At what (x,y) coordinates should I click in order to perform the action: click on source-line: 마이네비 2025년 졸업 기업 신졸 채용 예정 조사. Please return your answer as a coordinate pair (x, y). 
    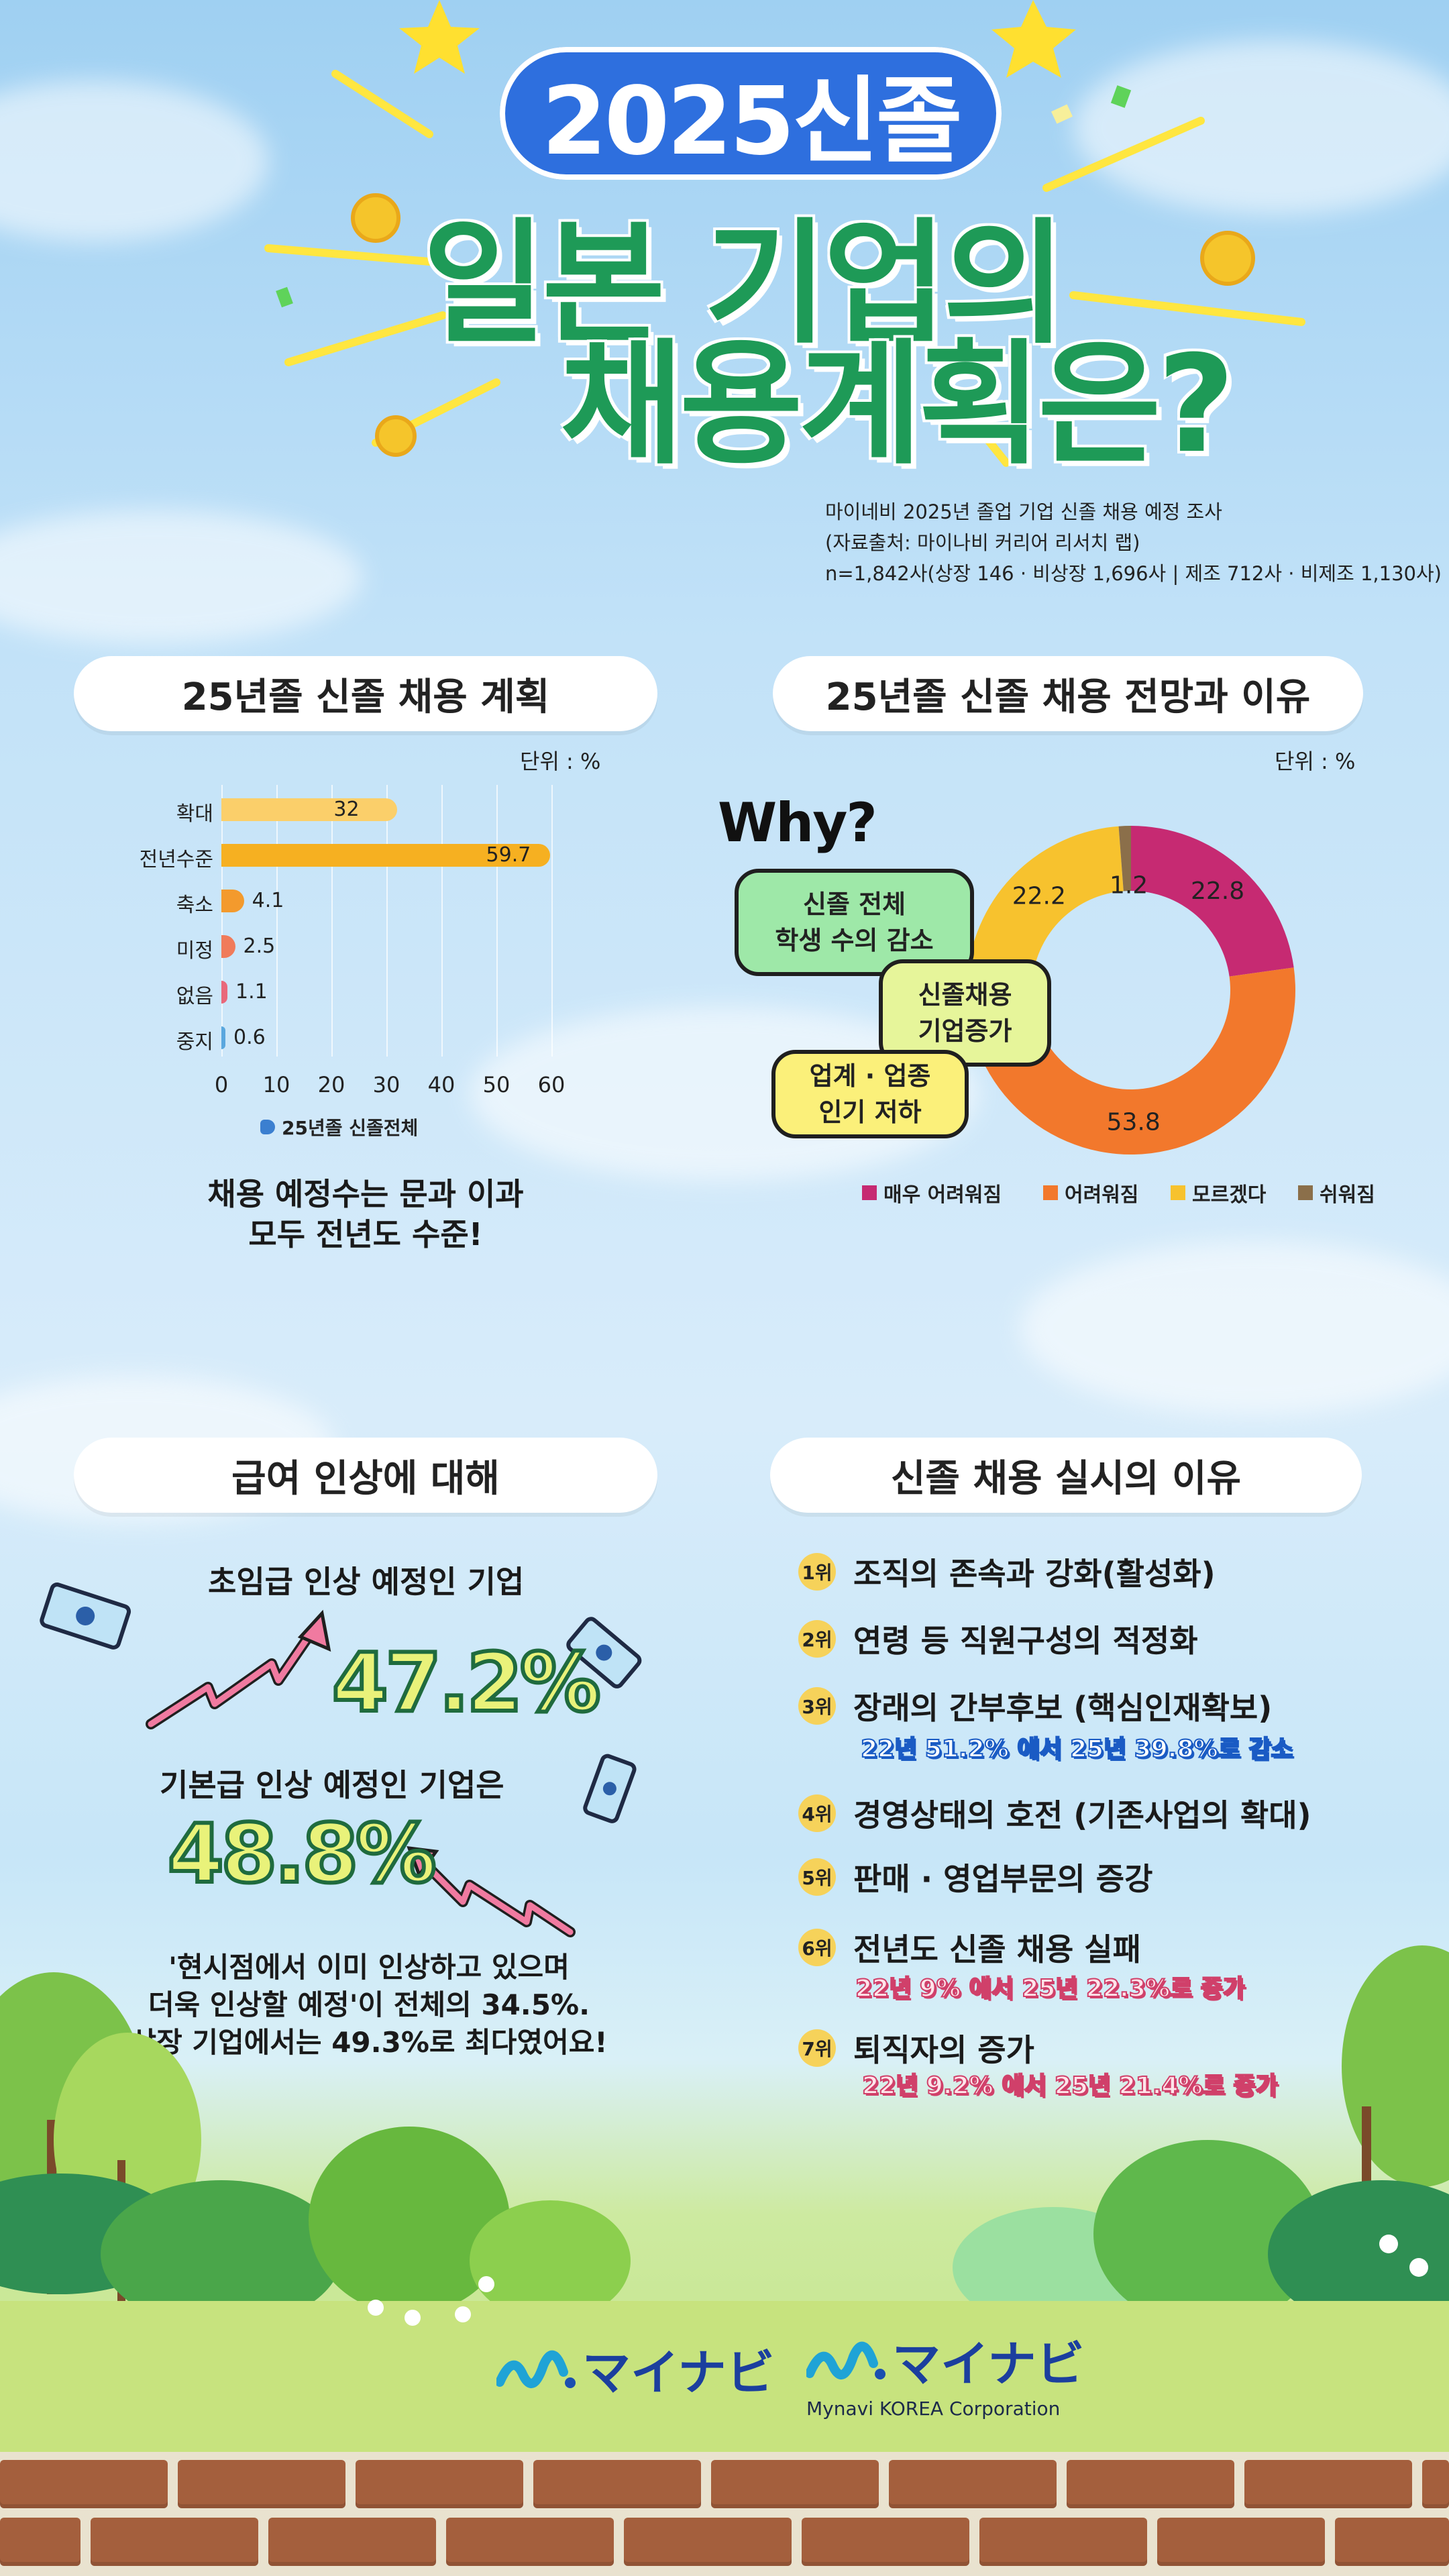
    Looking at the image, I should click on (1023, 511).